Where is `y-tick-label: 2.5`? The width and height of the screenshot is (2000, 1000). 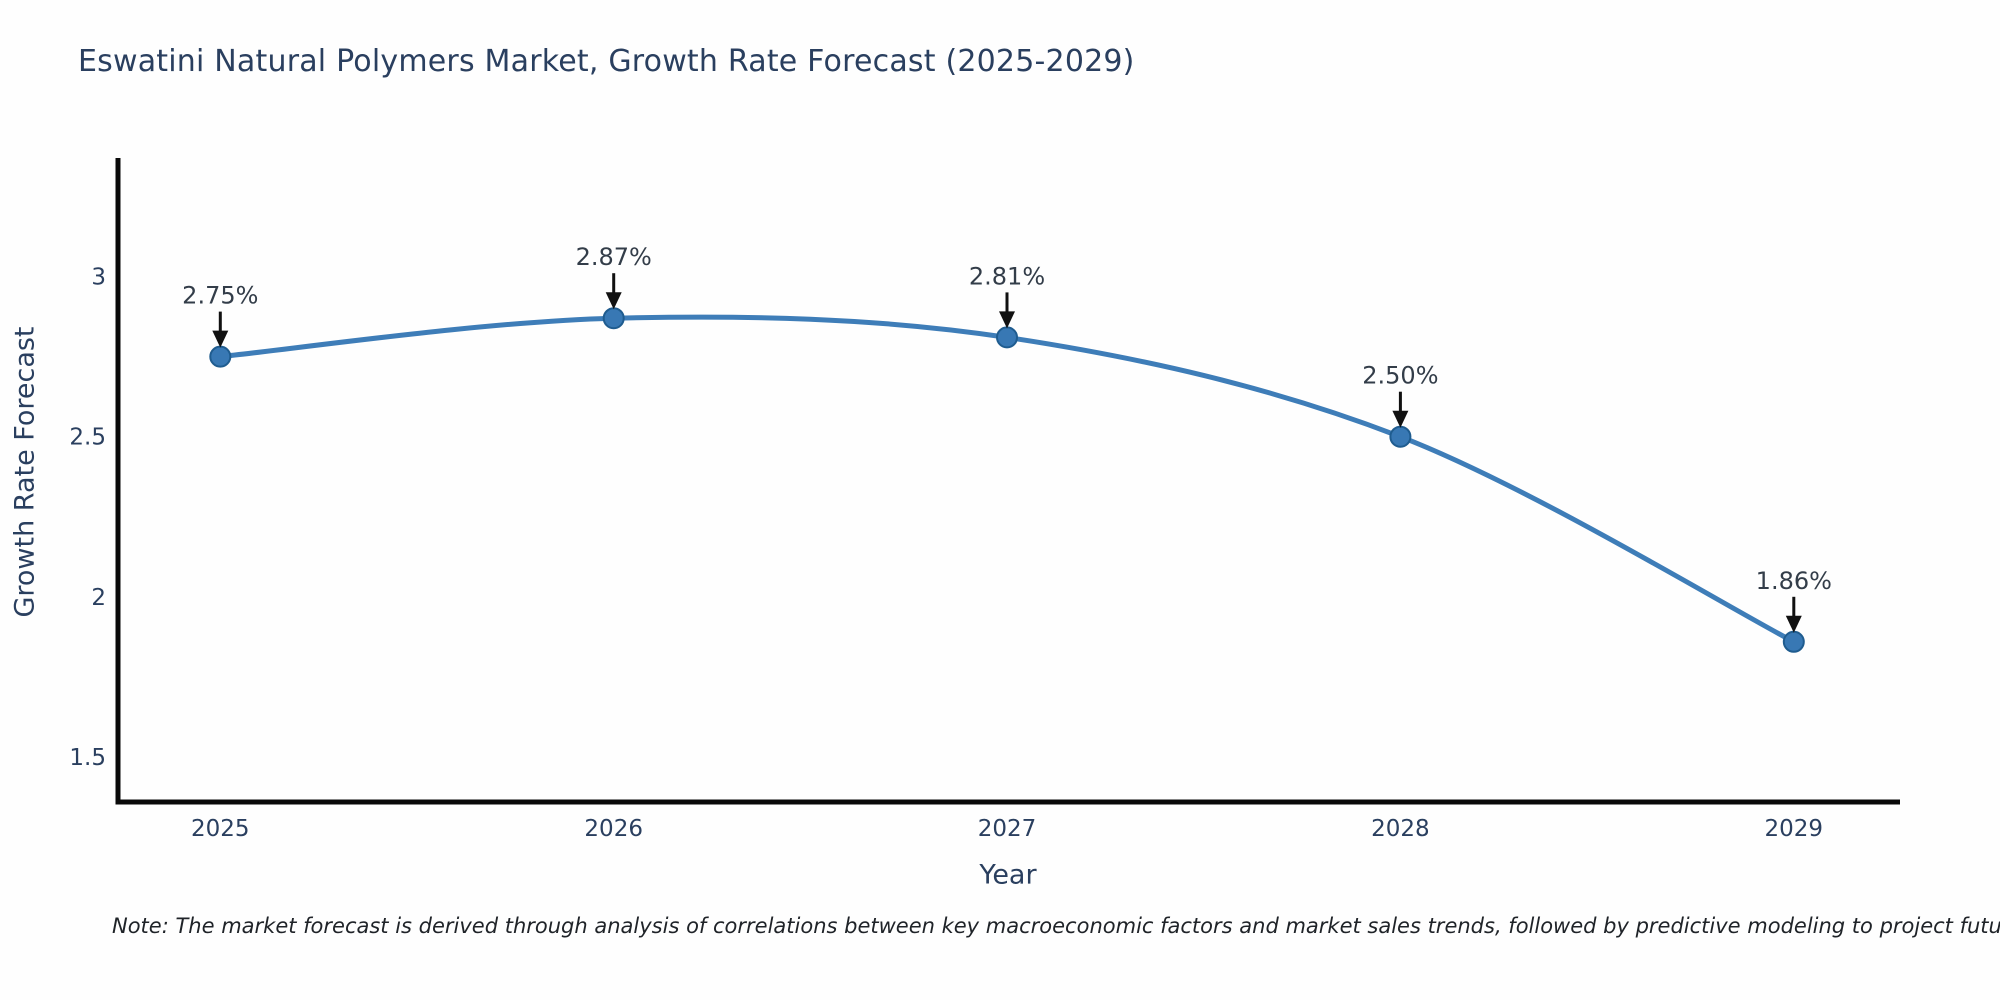
y-tick-label: 2.5 is located at coordinates (87, 438).